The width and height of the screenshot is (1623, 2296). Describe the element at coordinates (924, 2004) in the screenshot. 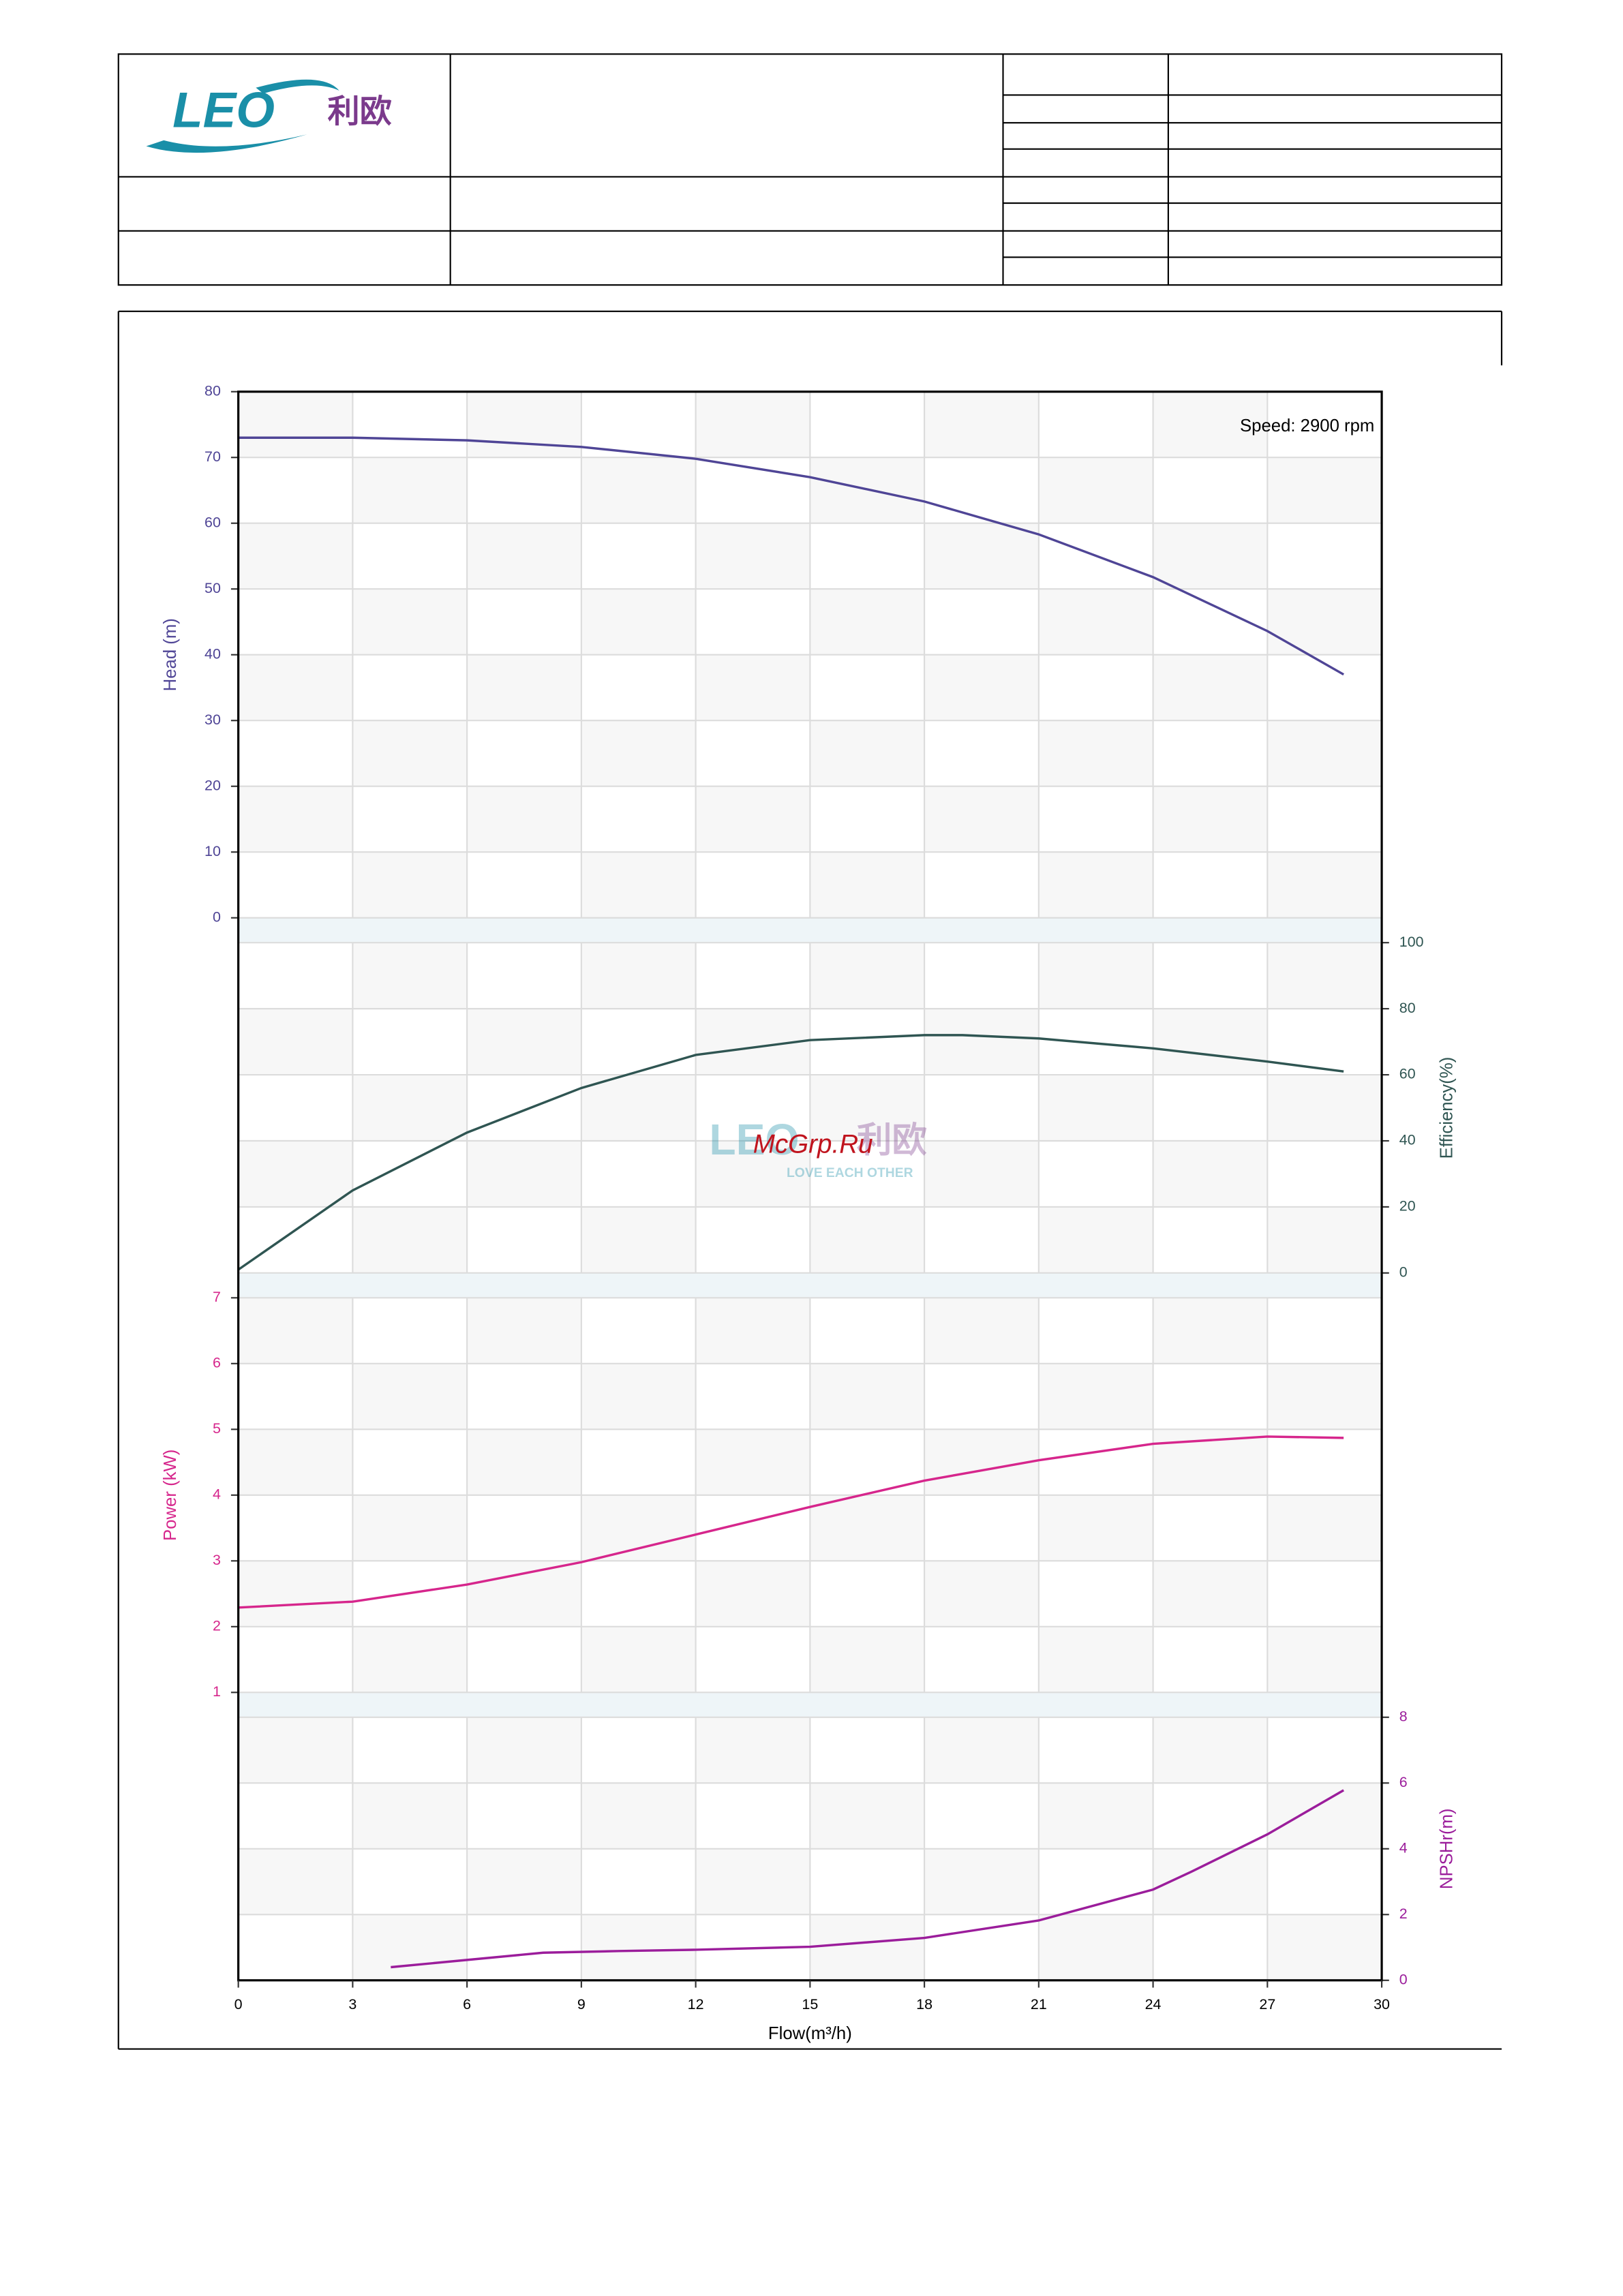

I see `x-tick-label: 18` at that location.